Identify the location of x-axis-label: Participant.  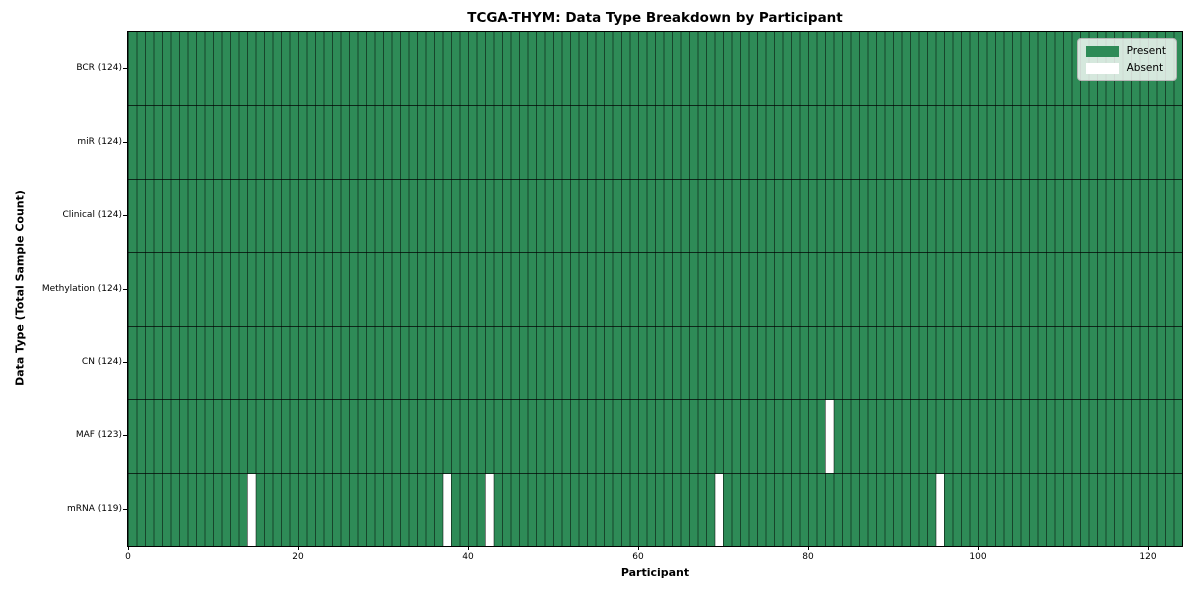
(655, 572).